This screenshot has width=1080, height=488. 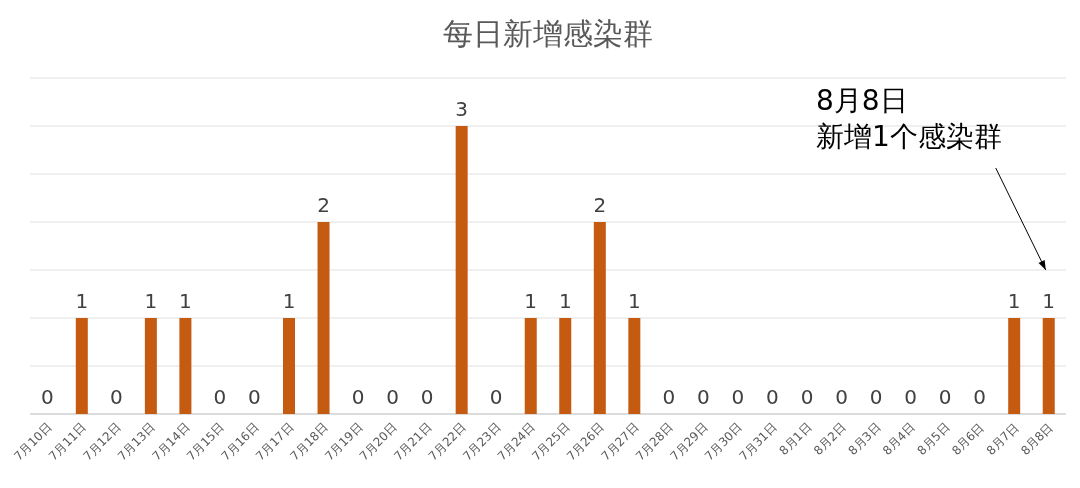 What do you see at coordinates (548, 33) in the screenshot?
I see `title: 每日新增感染群` at bounding box center [548, 33].